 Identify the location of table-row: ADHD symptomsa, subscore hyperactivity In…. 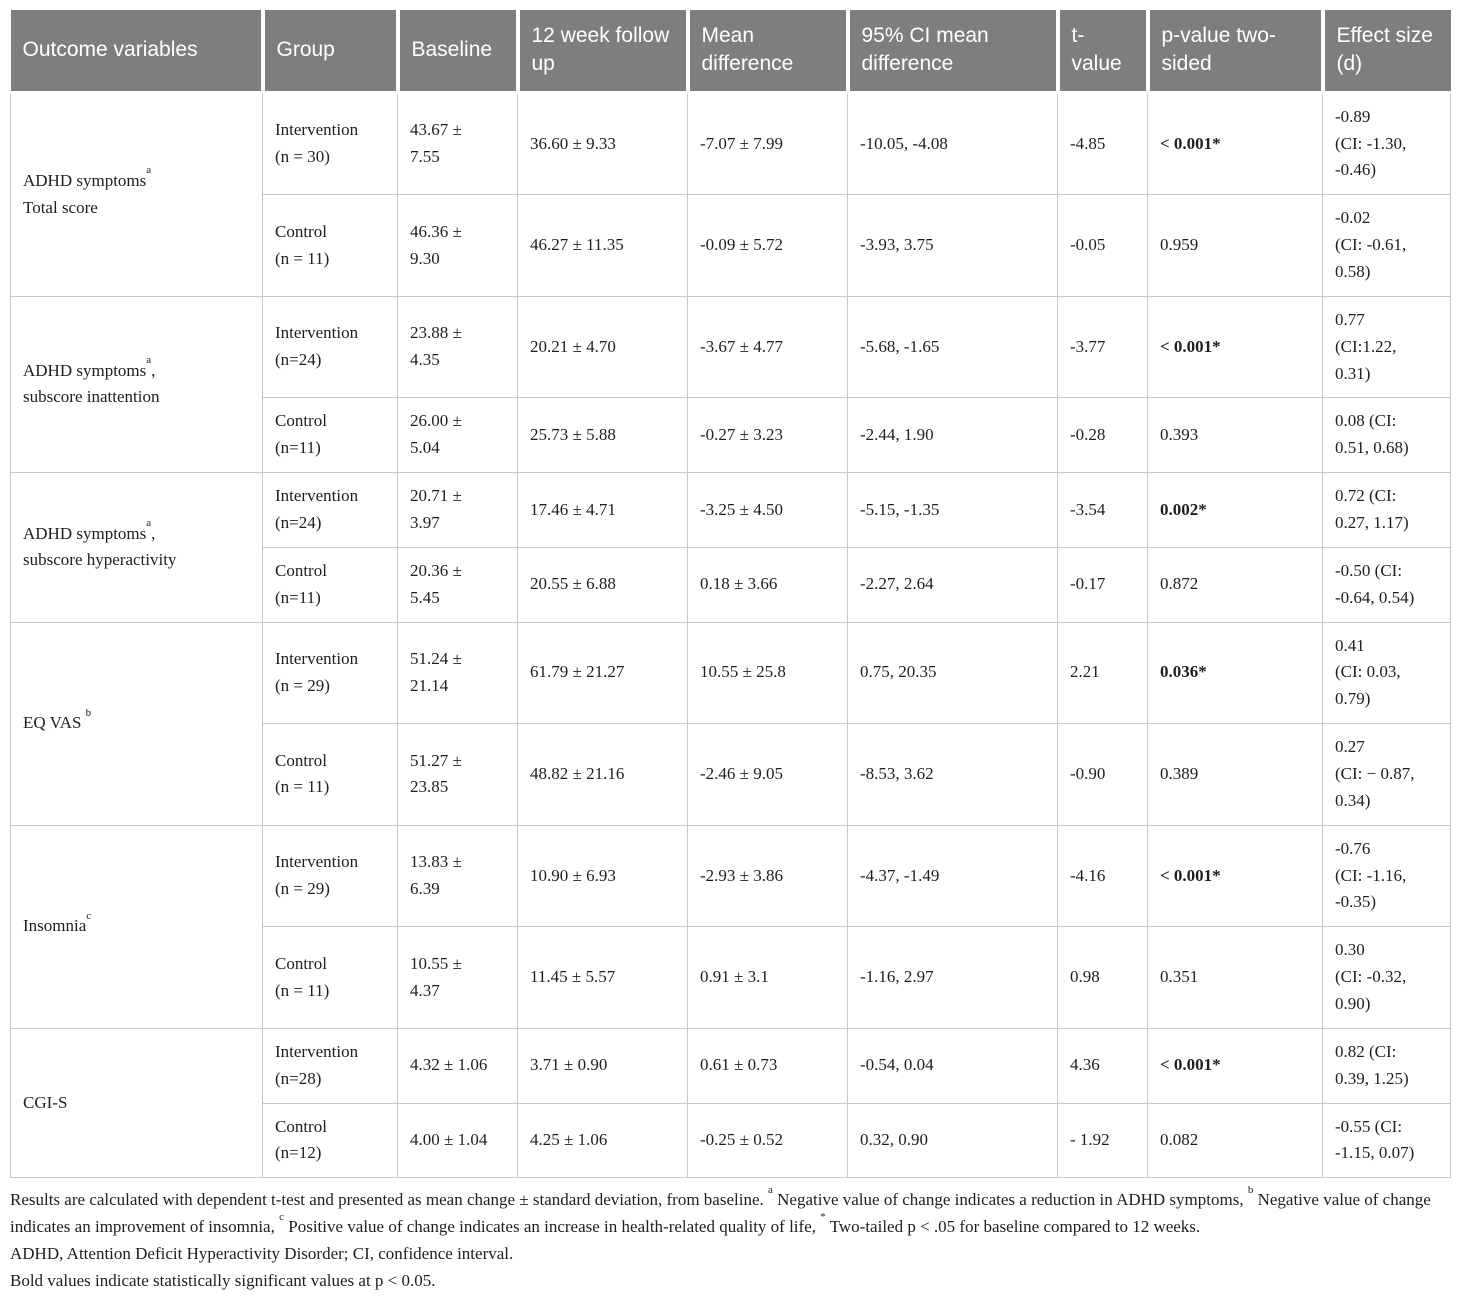
(730, 547).